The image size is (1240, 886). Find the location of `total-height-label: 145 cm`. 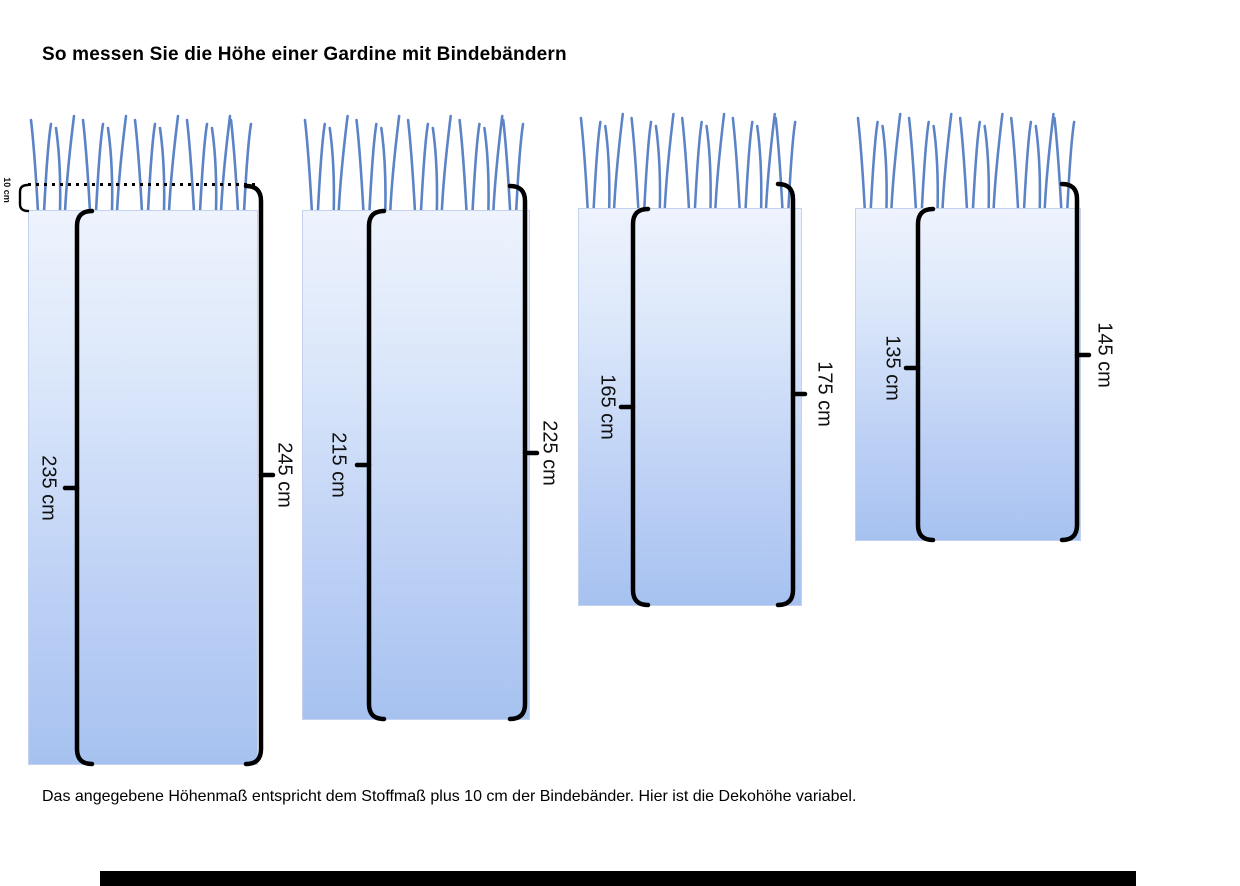

total-height-label: 145 cm is located at coordinates (1104, 355).